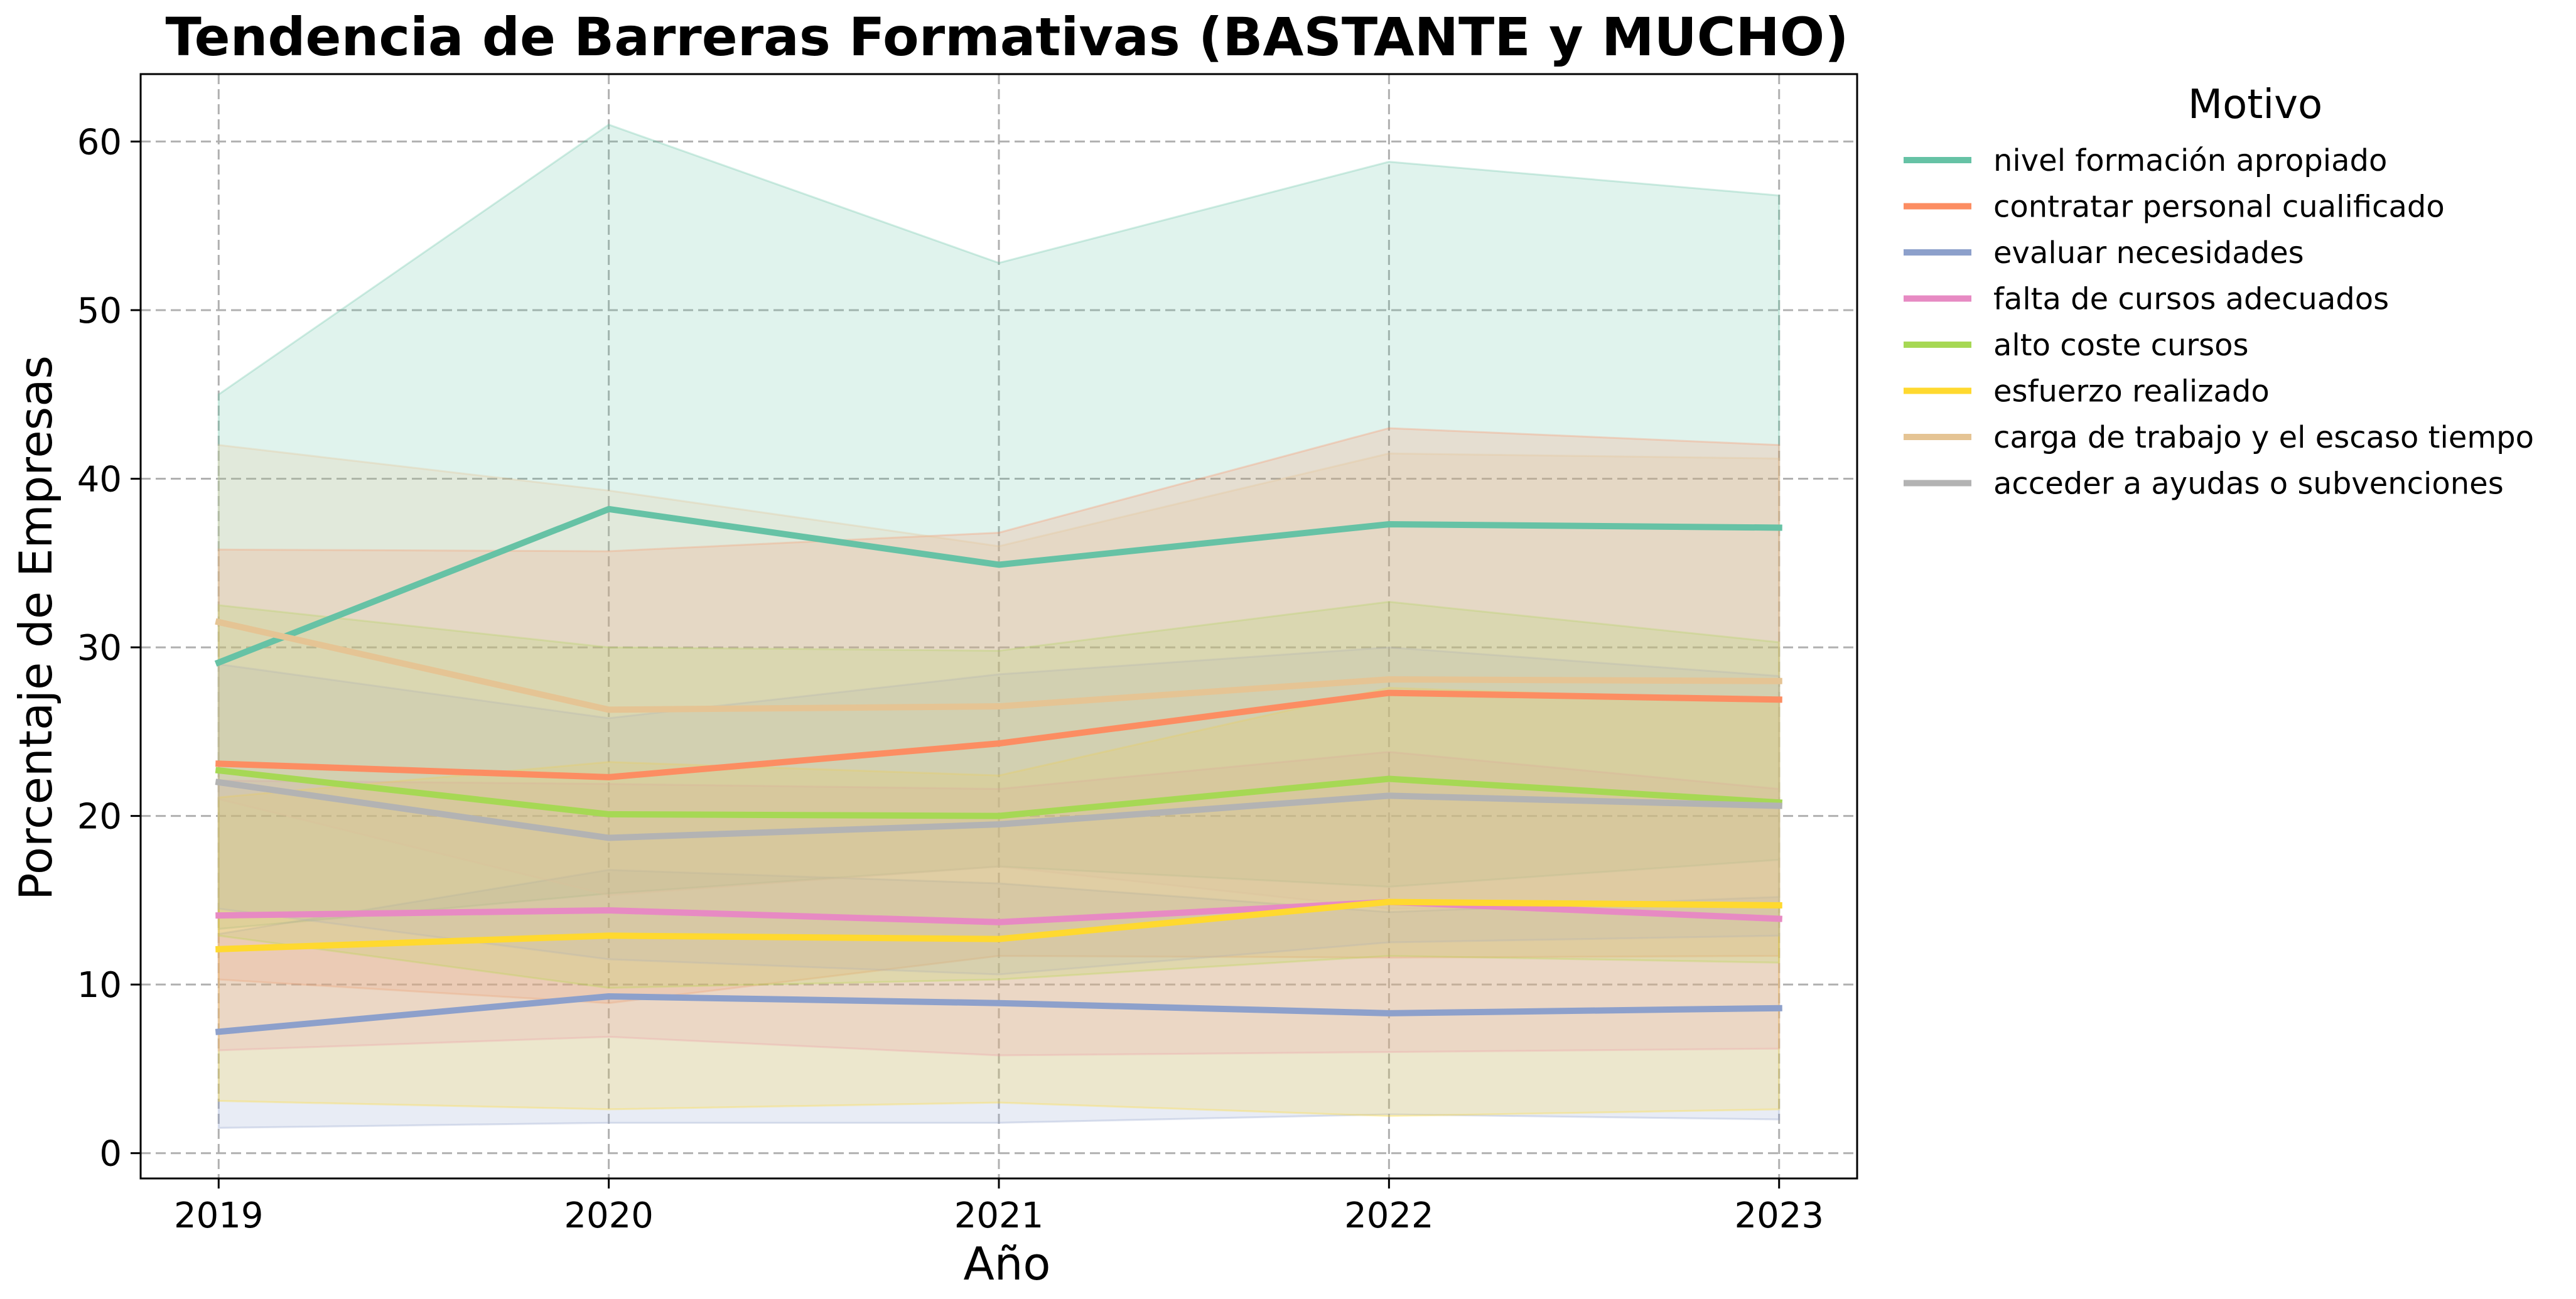 The width and height of the screenshot is (2576, 1299). I want to click on y-tick-label: 60, so click(99, 142).